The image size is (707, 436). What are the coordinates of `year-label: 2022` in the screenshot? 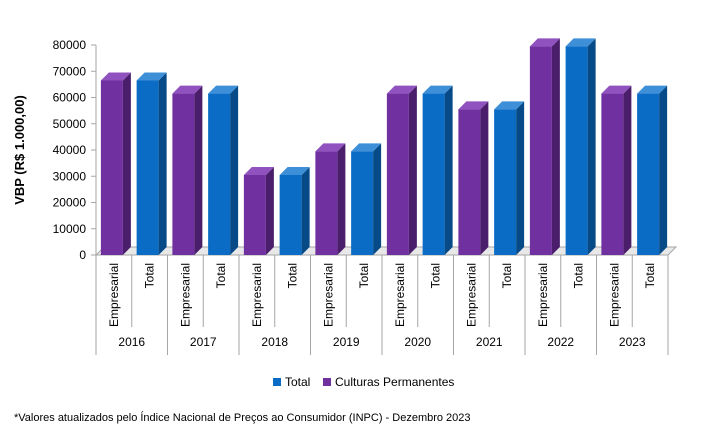 It's located at (560, 342).